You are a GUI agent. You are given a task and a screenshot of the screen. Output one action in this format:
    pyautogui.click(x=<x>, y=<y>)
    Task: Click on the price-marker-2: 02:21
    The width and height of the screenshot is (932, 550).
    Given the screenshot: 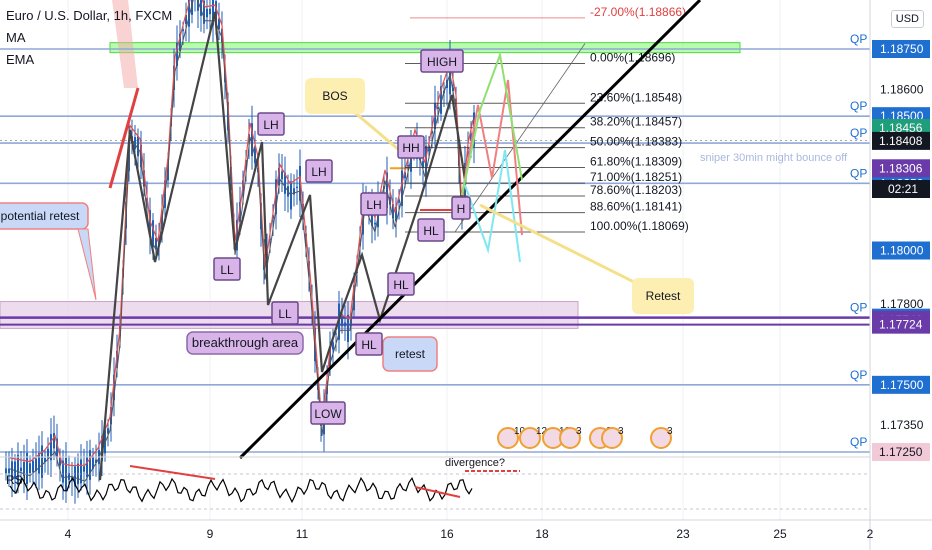 What is the action you would take?
    pyautogui.click(x=903, y=189)
    